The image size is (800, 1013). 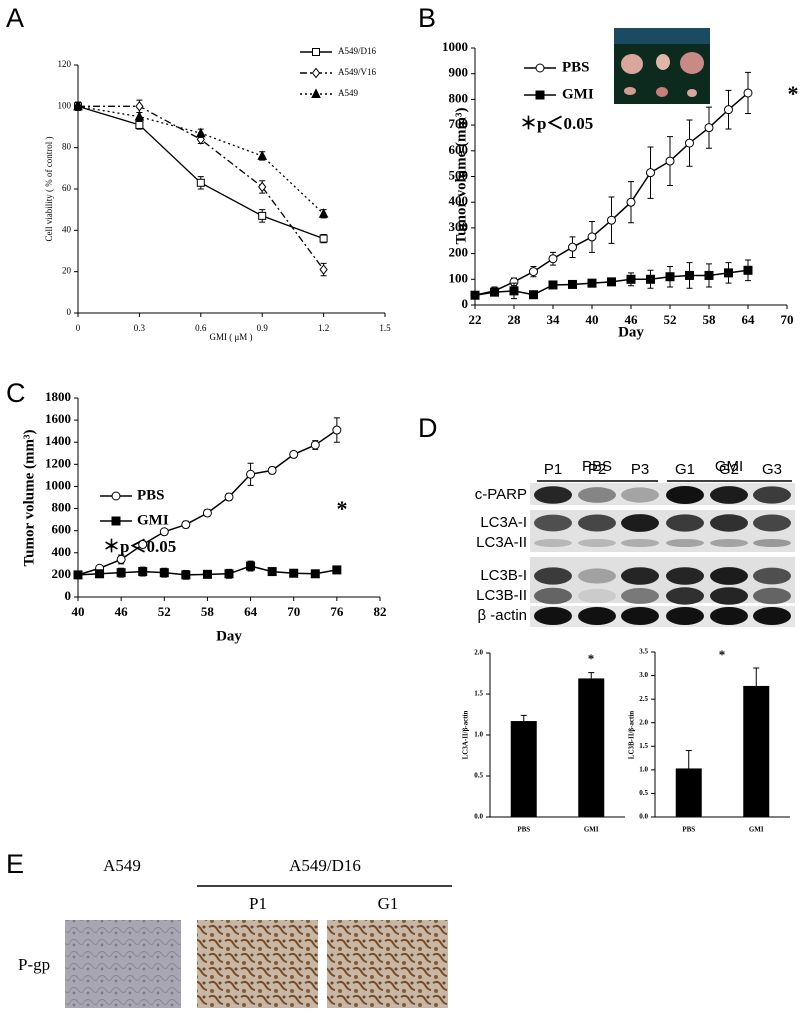 I want to click on y-tick-label: 100, so click(x=65, y=105).